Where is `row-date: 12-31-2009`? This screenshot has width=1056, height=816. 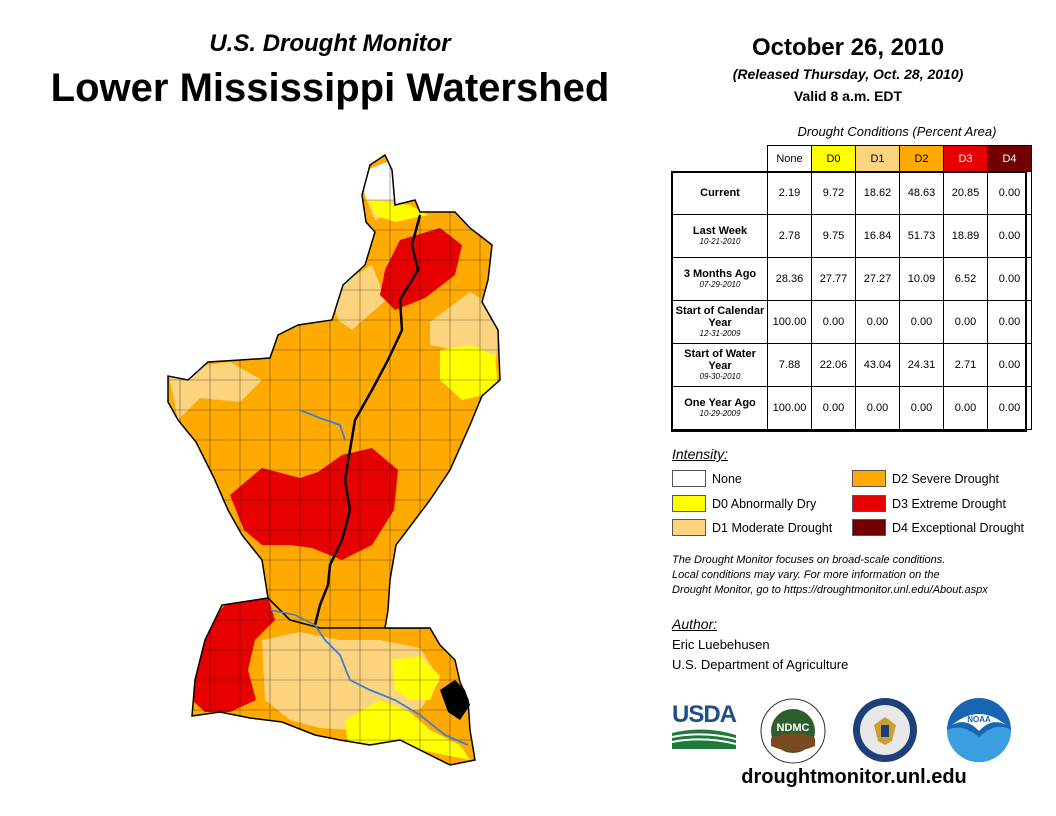 row-date: 12-31-2009 is located at coordinates (720, 333).